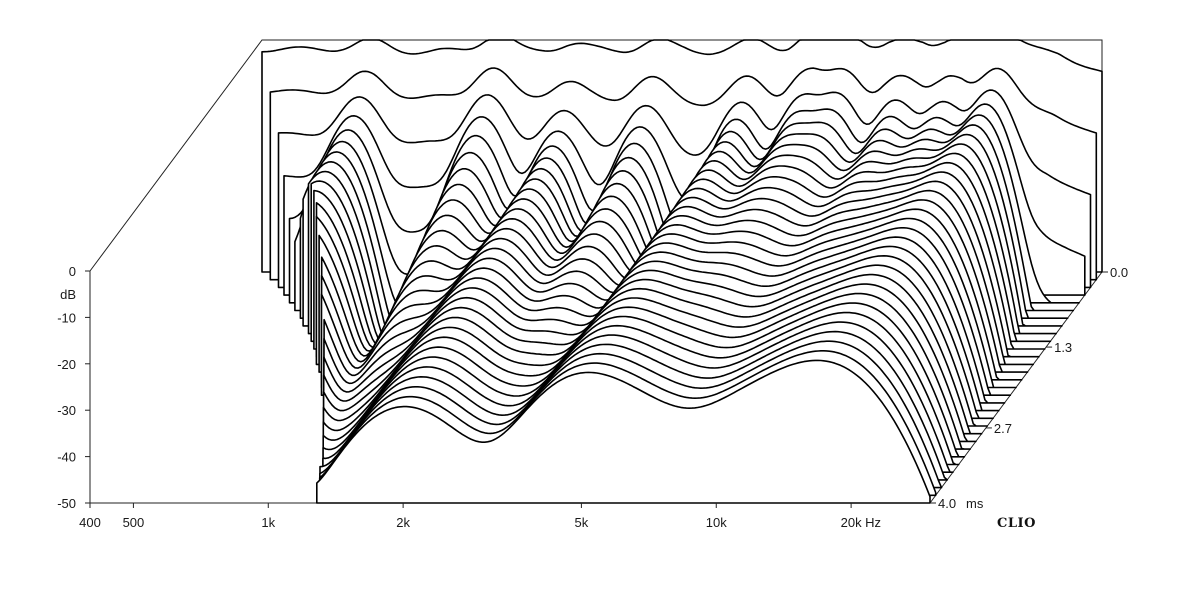  What do you see at coordinates (66, 457) in the screenshot?
I see `y-tick-label: -40` at bounding box center [66, 457].